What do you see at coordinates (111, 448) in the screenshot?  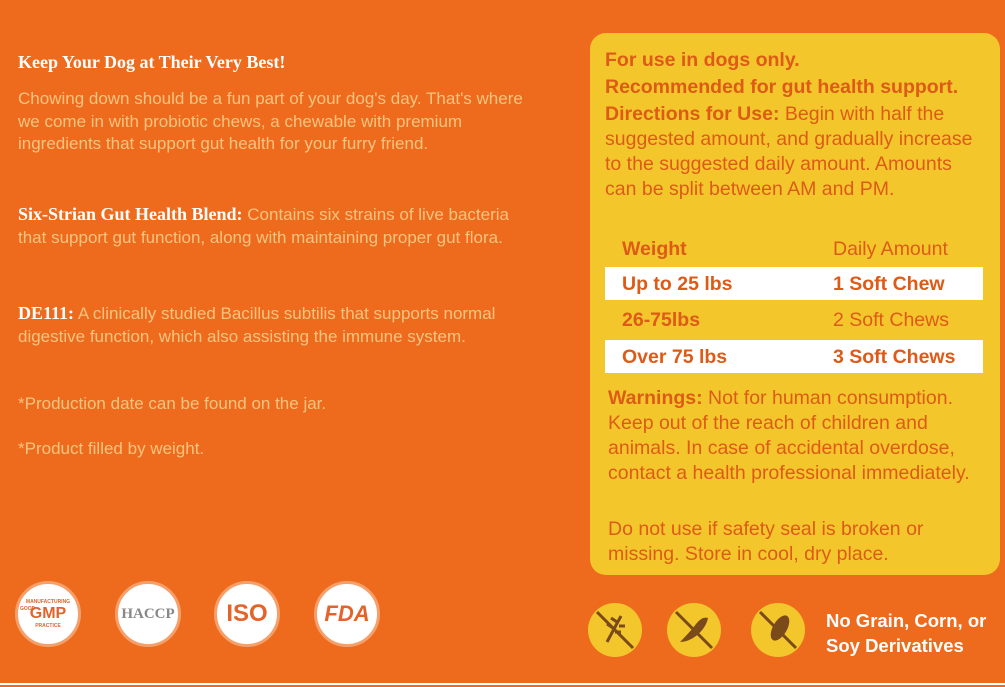 I see `note: *Product filled by weight.` at bounding box center [111, 448].